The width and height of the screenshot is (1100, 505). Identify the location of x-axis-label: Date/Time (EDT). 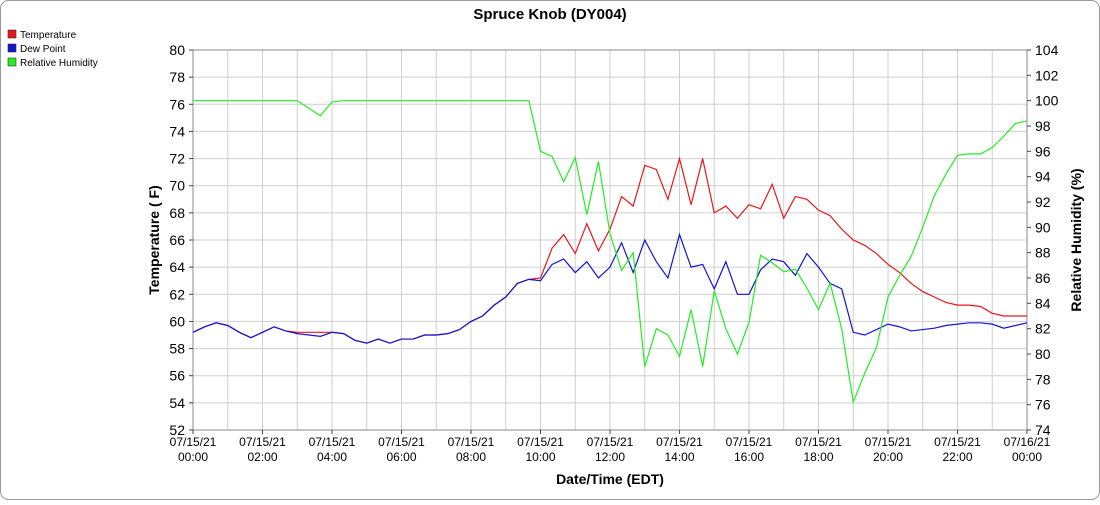
(610, 479).